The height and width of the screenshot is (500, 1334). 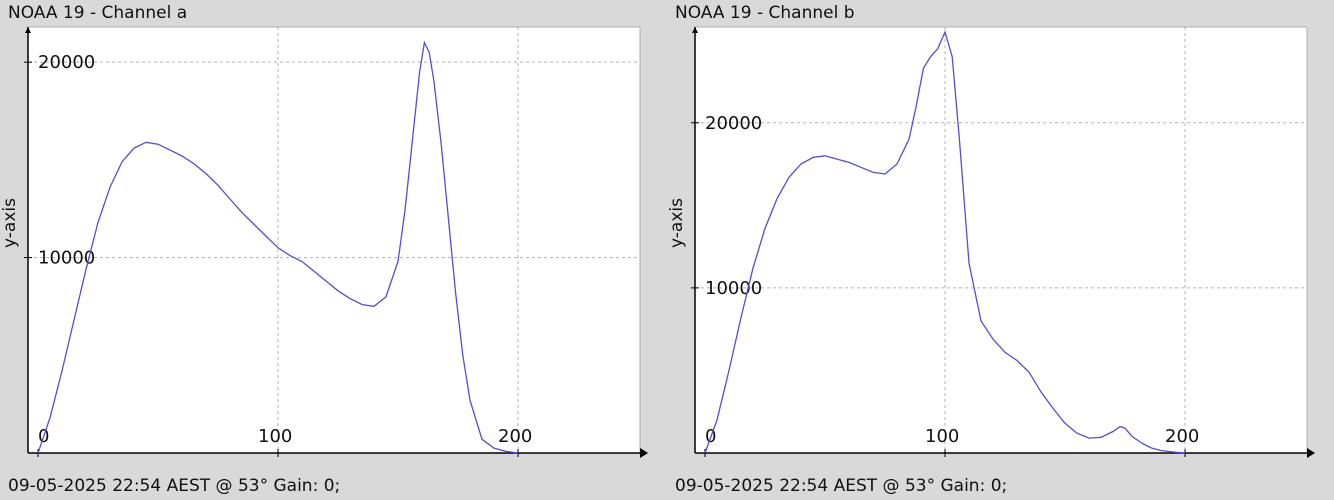 I want to click on chart-title: NOAA 19 - Channel a, so click(x=98, y=13).